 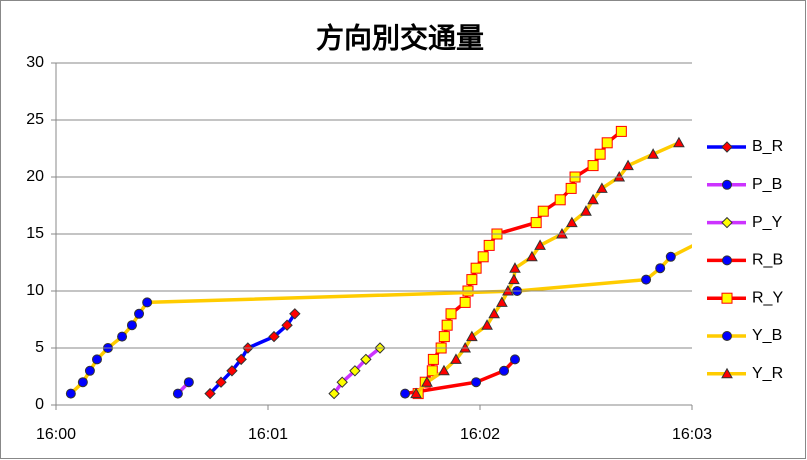 I want to click on y-tick-label: 25, so click(x=35, y=119).